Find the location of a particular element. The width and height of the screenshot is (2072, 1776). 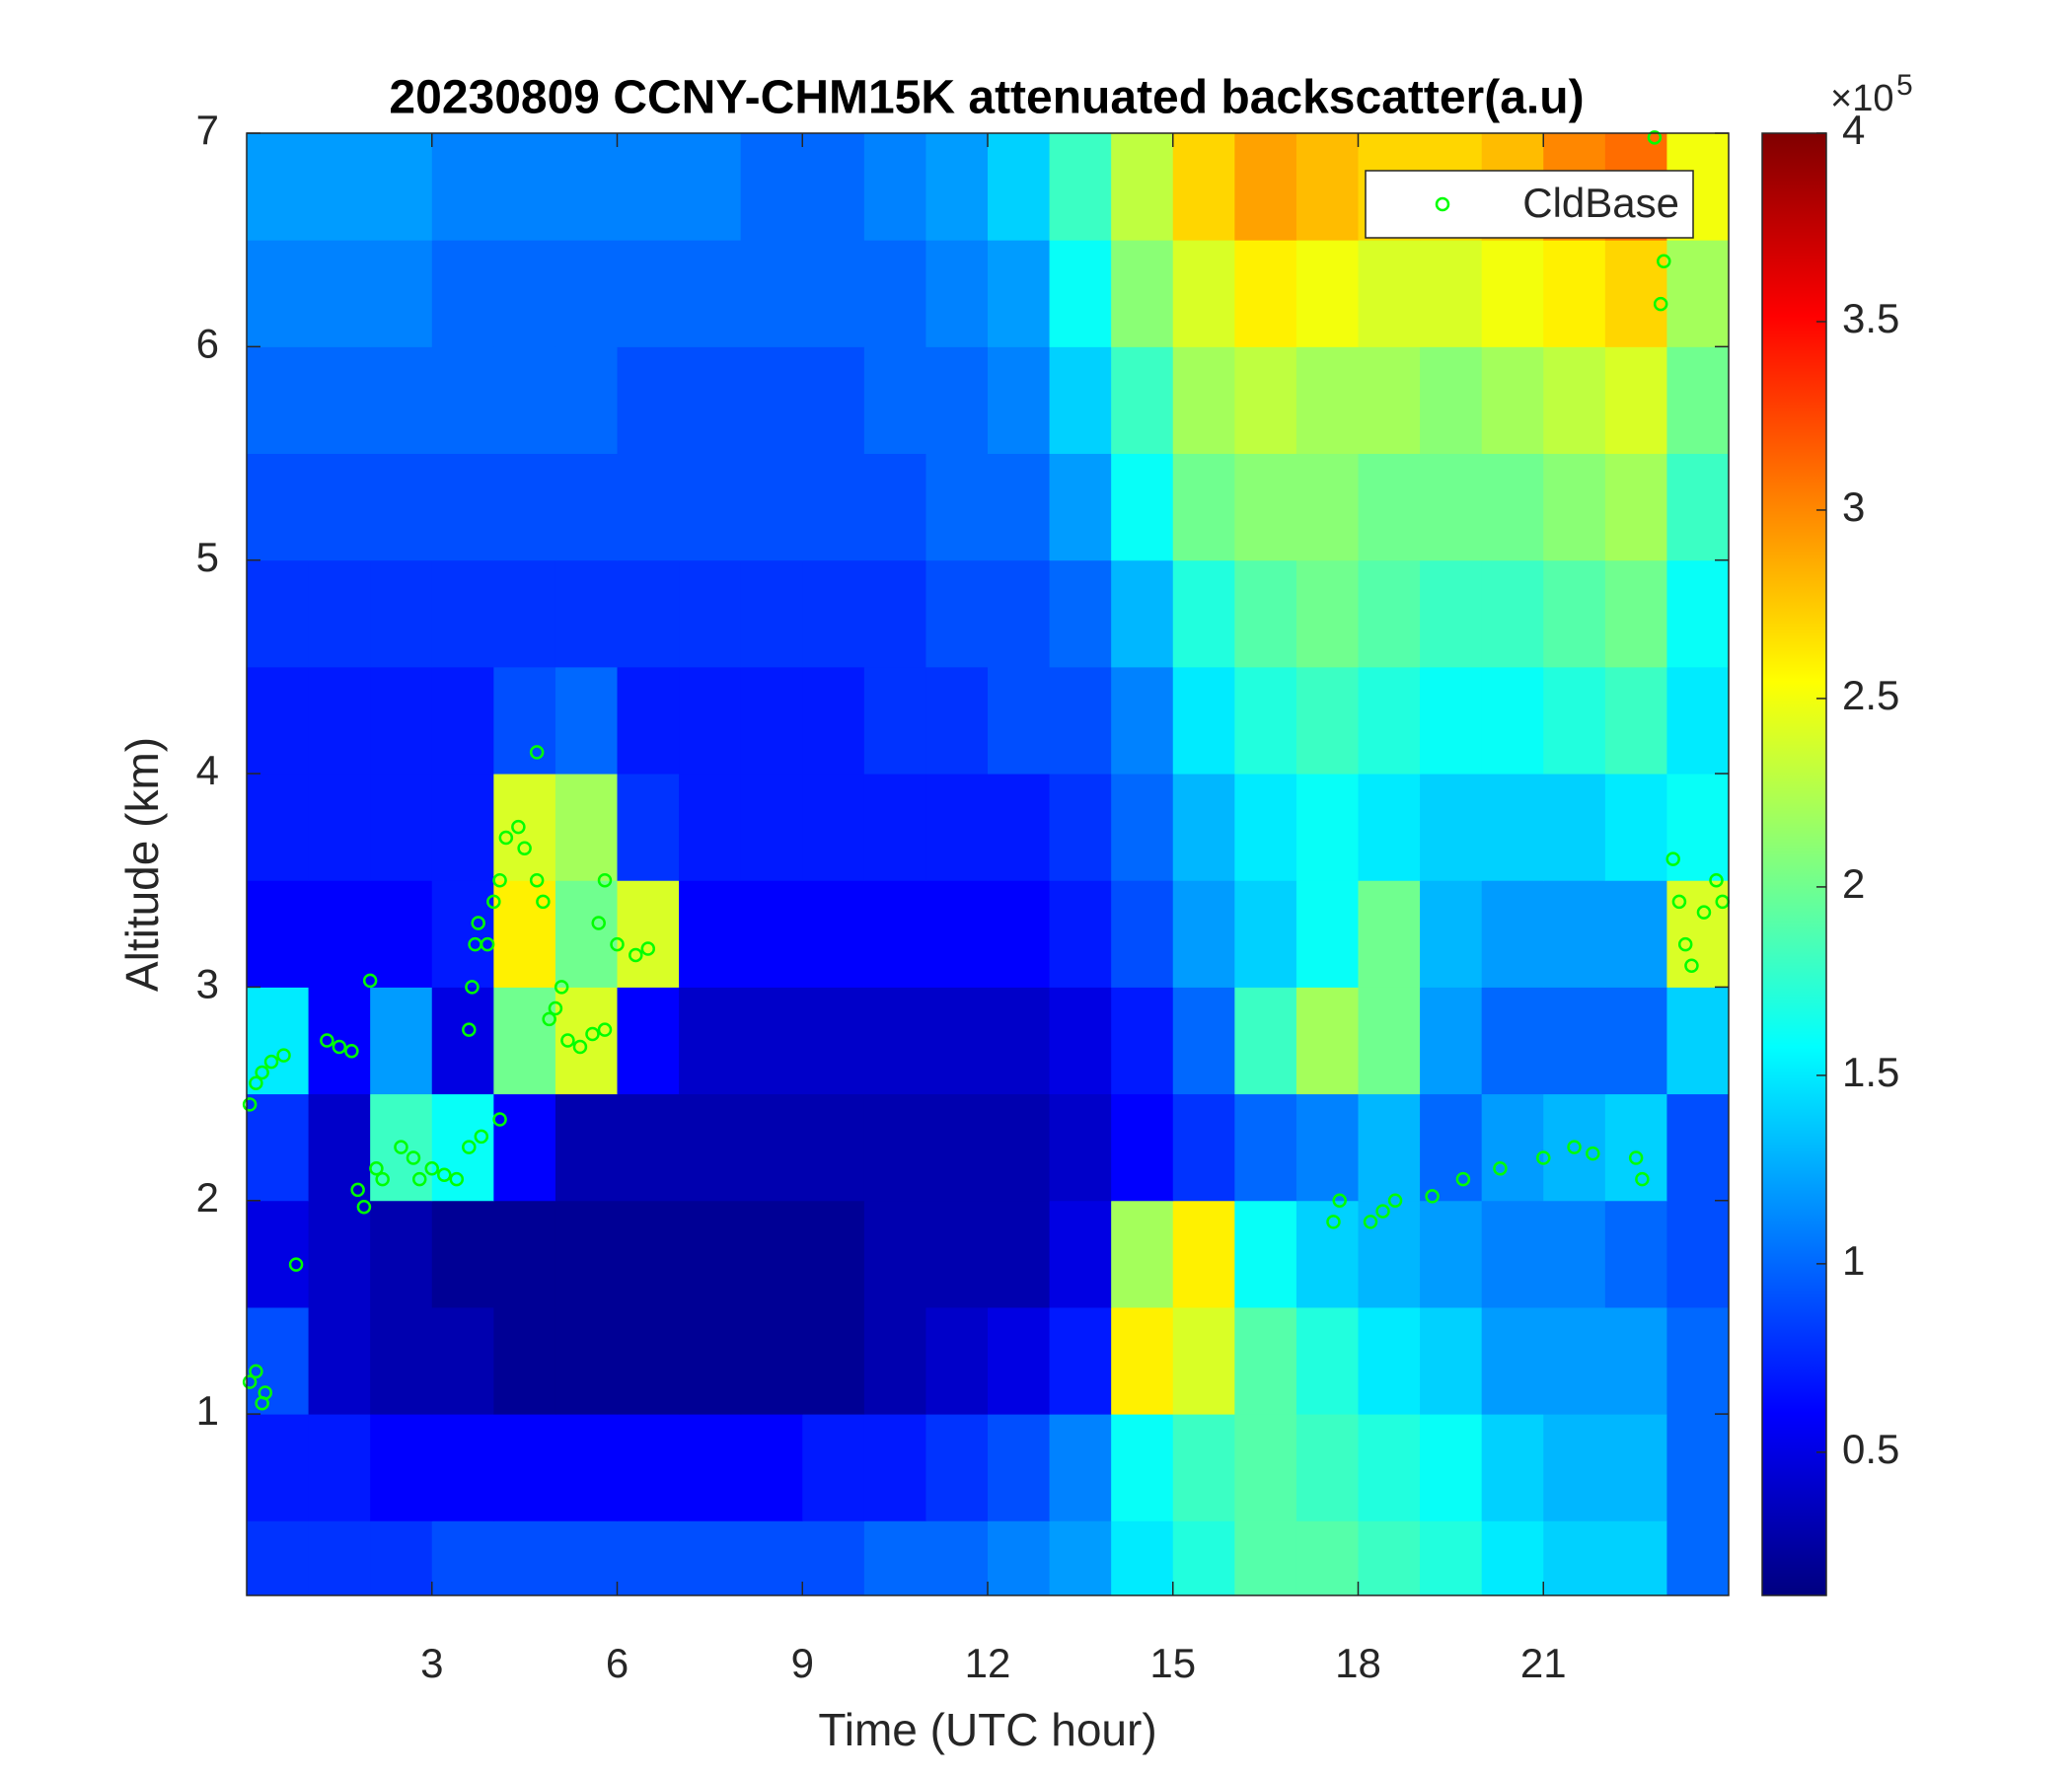

x-axis-label: Time (UTC hour) is located at coordinates (987, 1729).